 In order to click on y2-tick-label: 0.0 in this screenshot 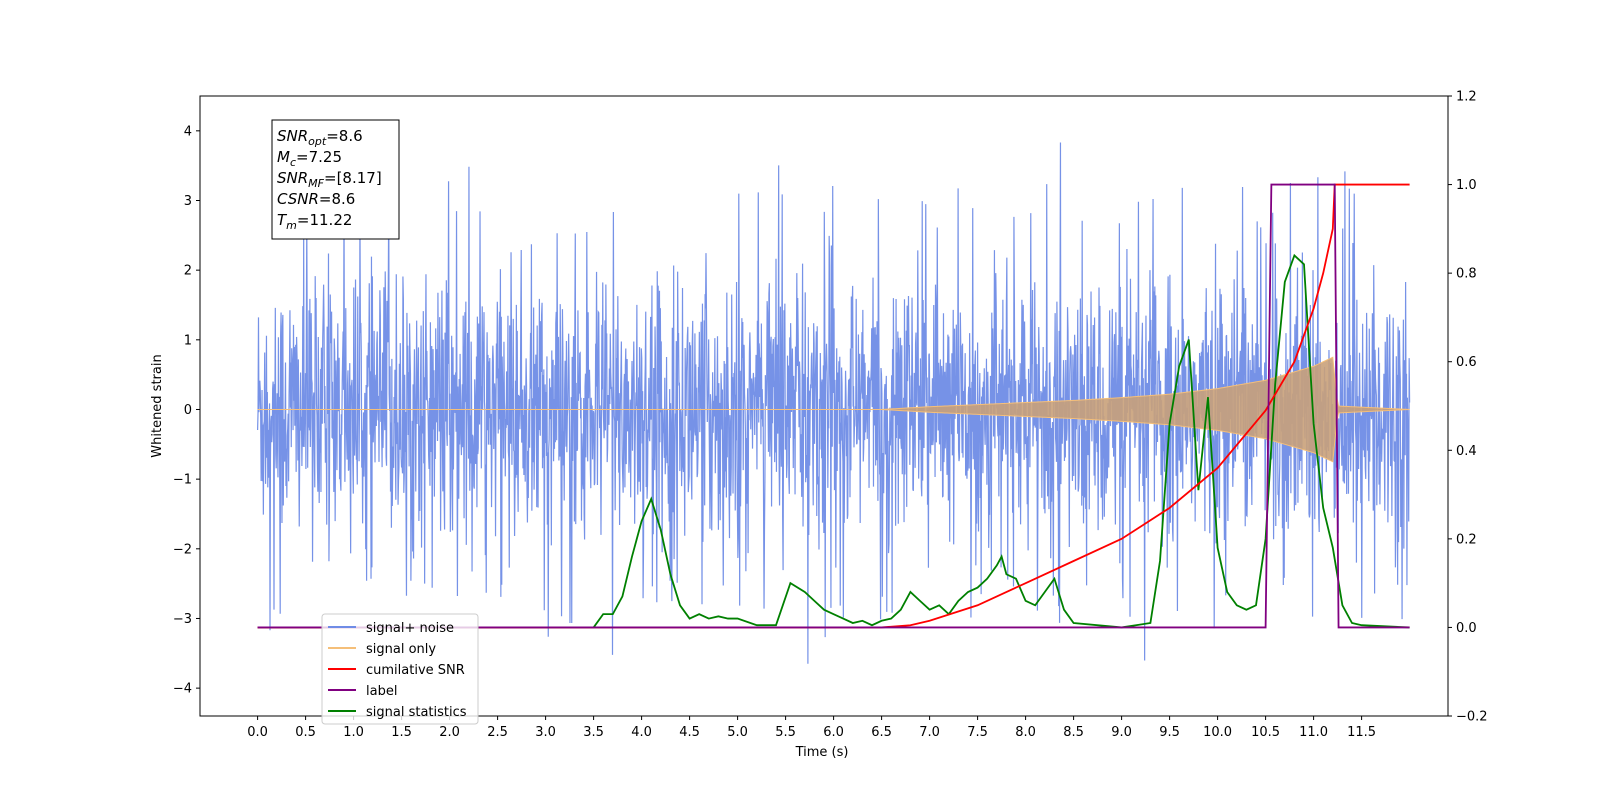, I will do `click(1466, 628)`.